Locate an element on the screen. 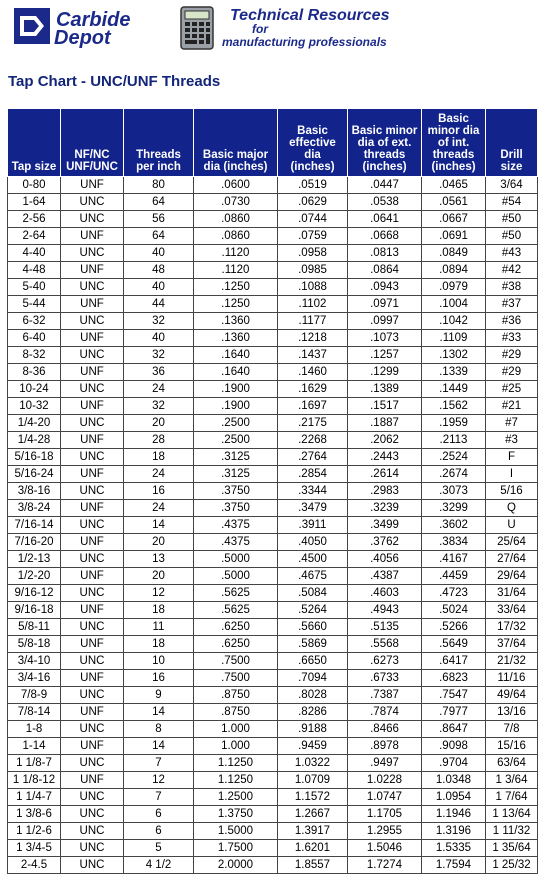  table-cell: 49/64 is located at coordinates (511, 695).